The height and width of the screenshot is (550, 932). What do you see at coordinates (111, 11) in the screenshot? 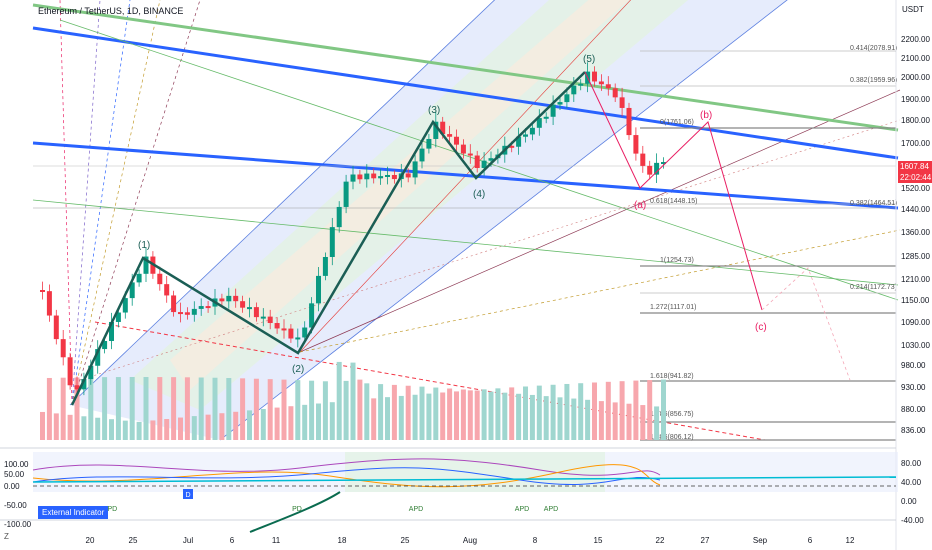
I see `symbol-title: Ethereum / TetherUS, 1D, BINANCE` at bounding box center [111, 11].